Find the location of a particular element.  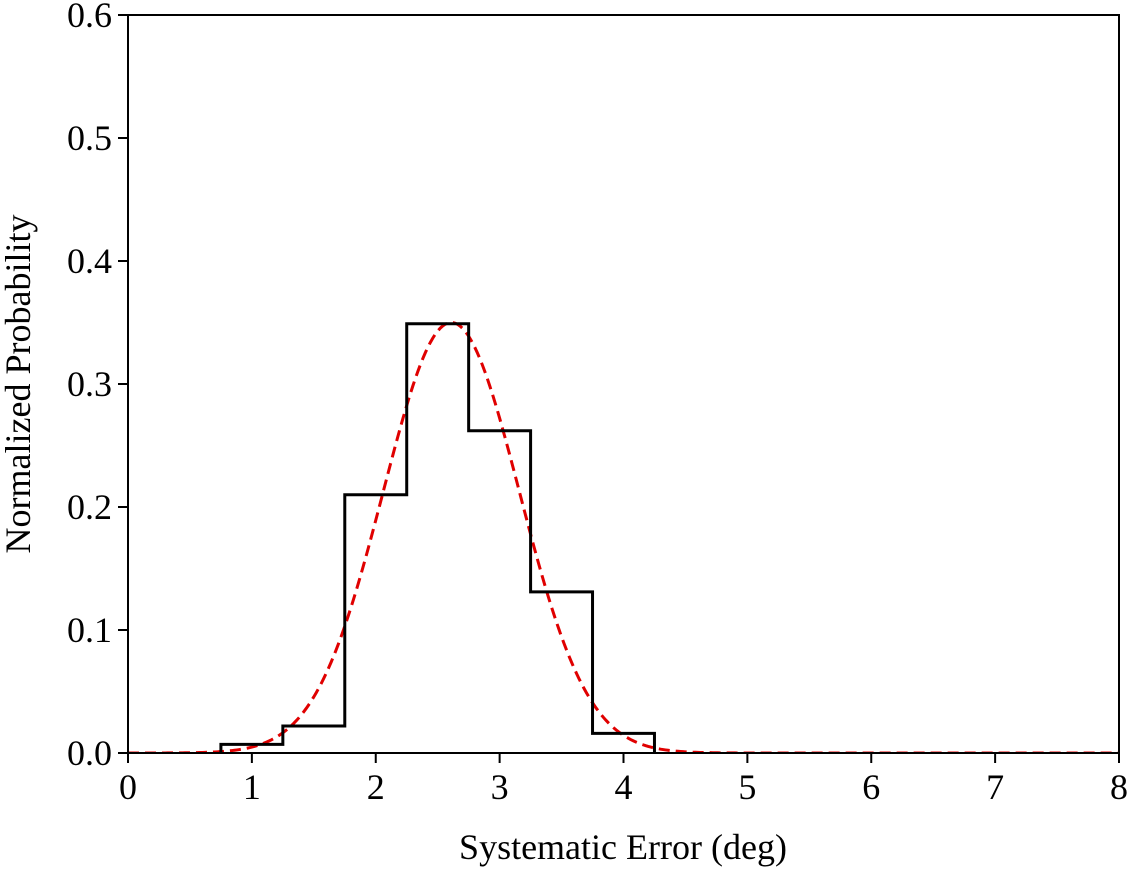

x-tick-label: 8 is located at coordinates (1119, 787).